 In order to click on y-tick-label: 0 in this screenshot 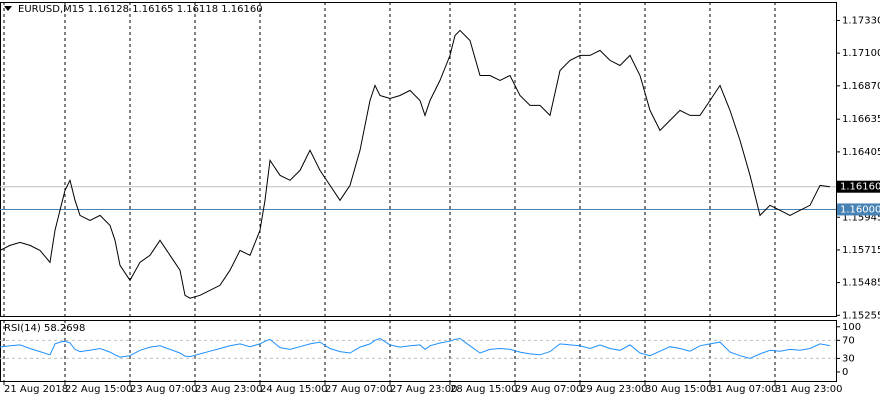, I will do `click(845, 372)`.